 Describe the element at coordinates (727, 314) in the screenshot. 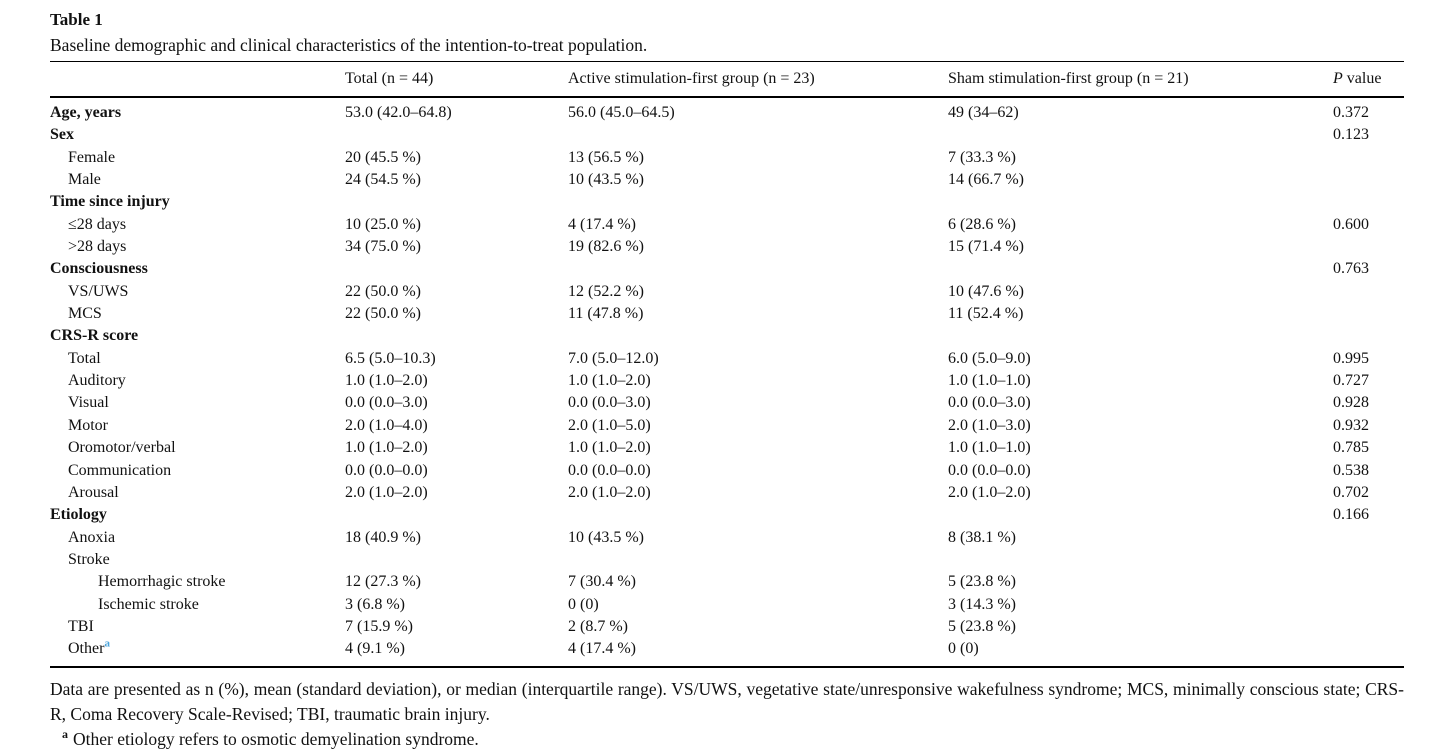

I see `table-row: MCS 22 (50.0 %) 11 (47.8 %) 11 (52.4 %)` at that location.